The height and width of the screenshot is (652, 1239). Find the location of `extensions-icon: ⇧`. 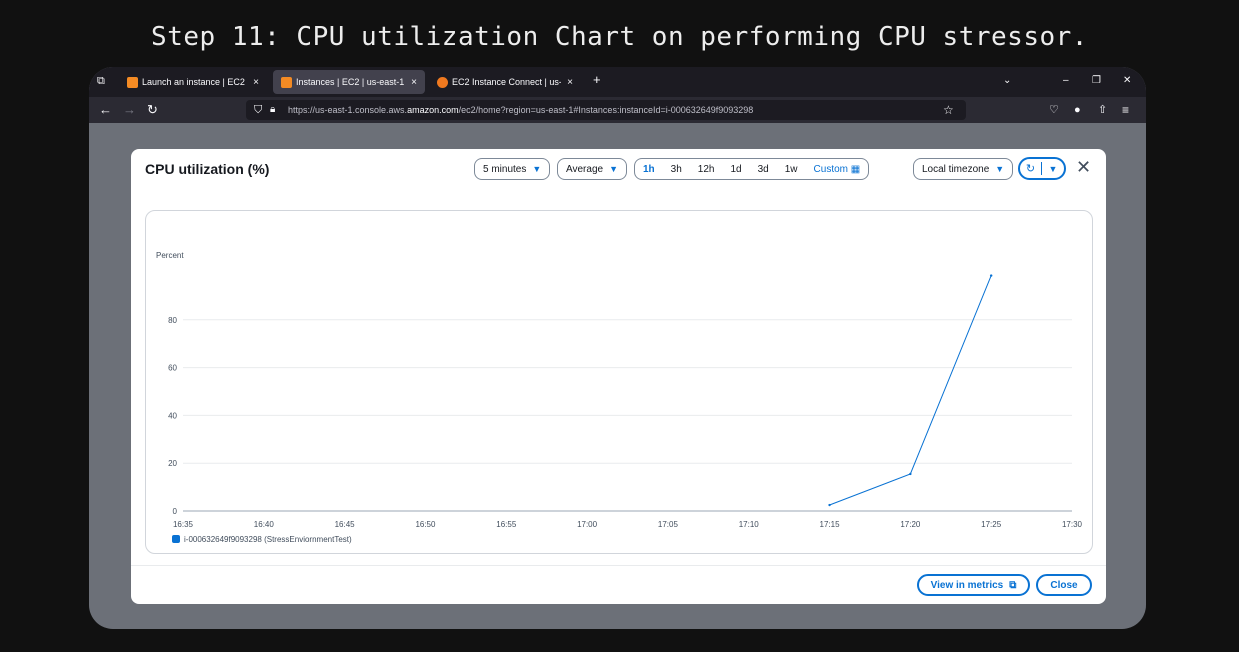

extensions-icon: ⇧ is located at coordinates (1103, 110).